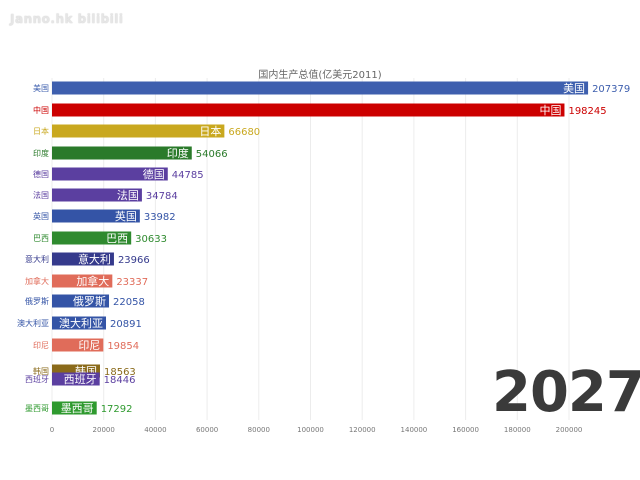  Describe the element at coordinates (210, 131) in the screenshot. I see `bar-inner-label: 日本` at that location.